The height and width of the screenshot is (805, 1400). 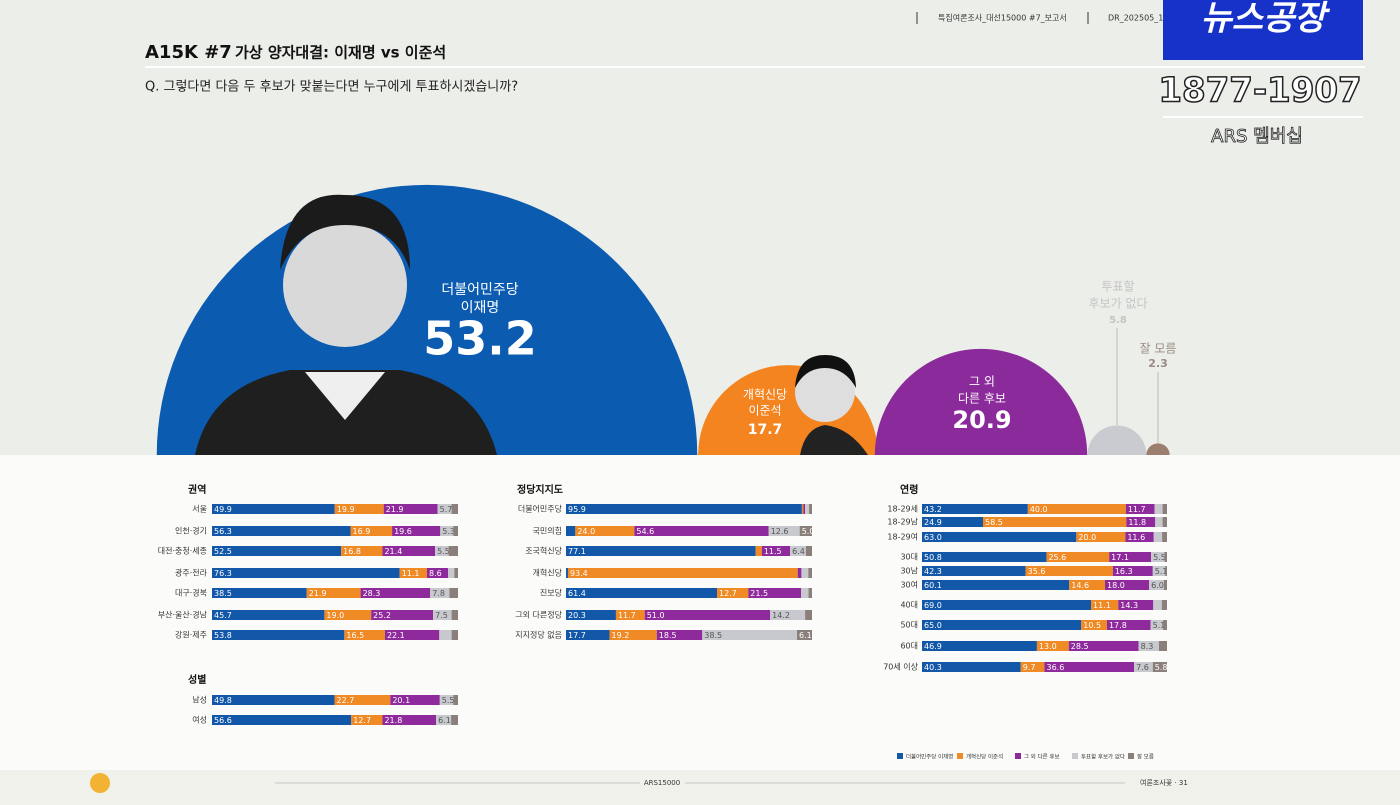 I want to click on row-label: 30대, so click(x=909, y=557).